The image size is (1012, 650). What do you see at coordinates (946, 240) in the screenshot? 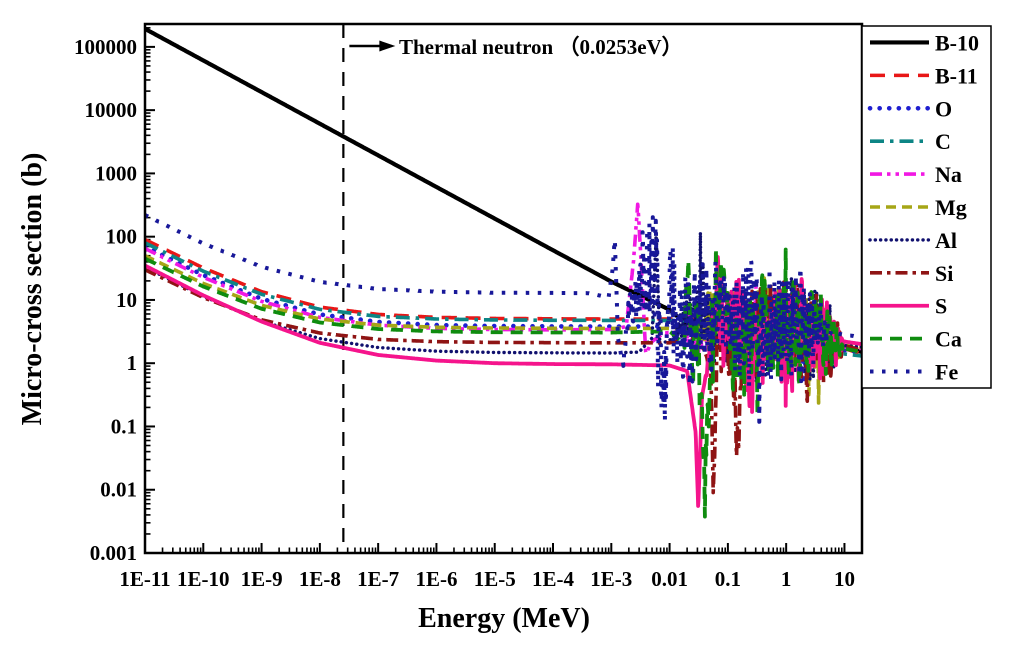
I see `legend-label-Al: Al` at bounding box center [946, 240].